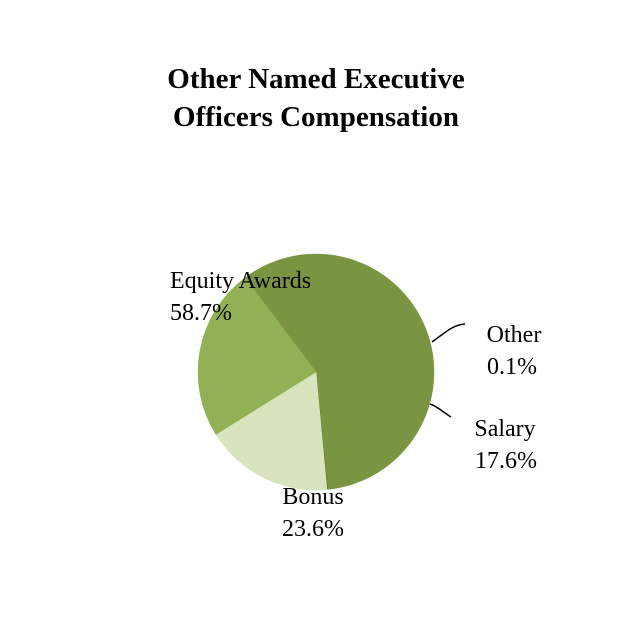 This screenshot has width=632, height=640. I want to click on equity-awards-label: Equity Awards, so click(240, 281).